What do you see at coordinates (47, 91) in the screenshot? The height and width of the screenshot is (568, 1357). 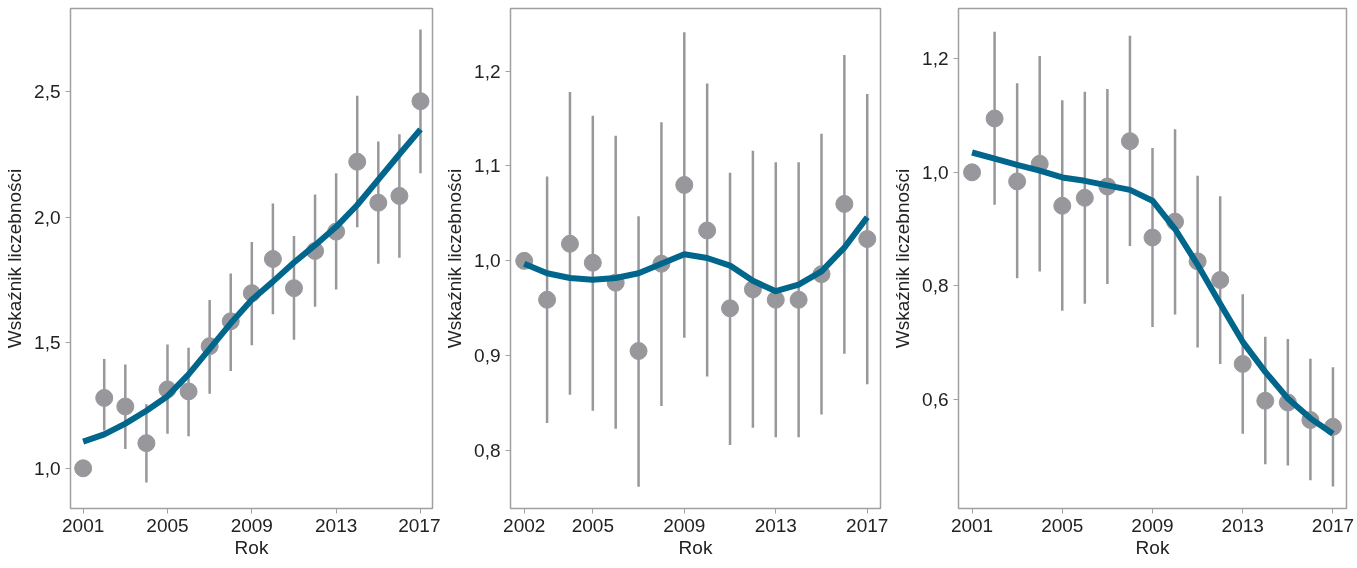 I see `y-tick-label: 2,5` at bounding box center [47, 91].